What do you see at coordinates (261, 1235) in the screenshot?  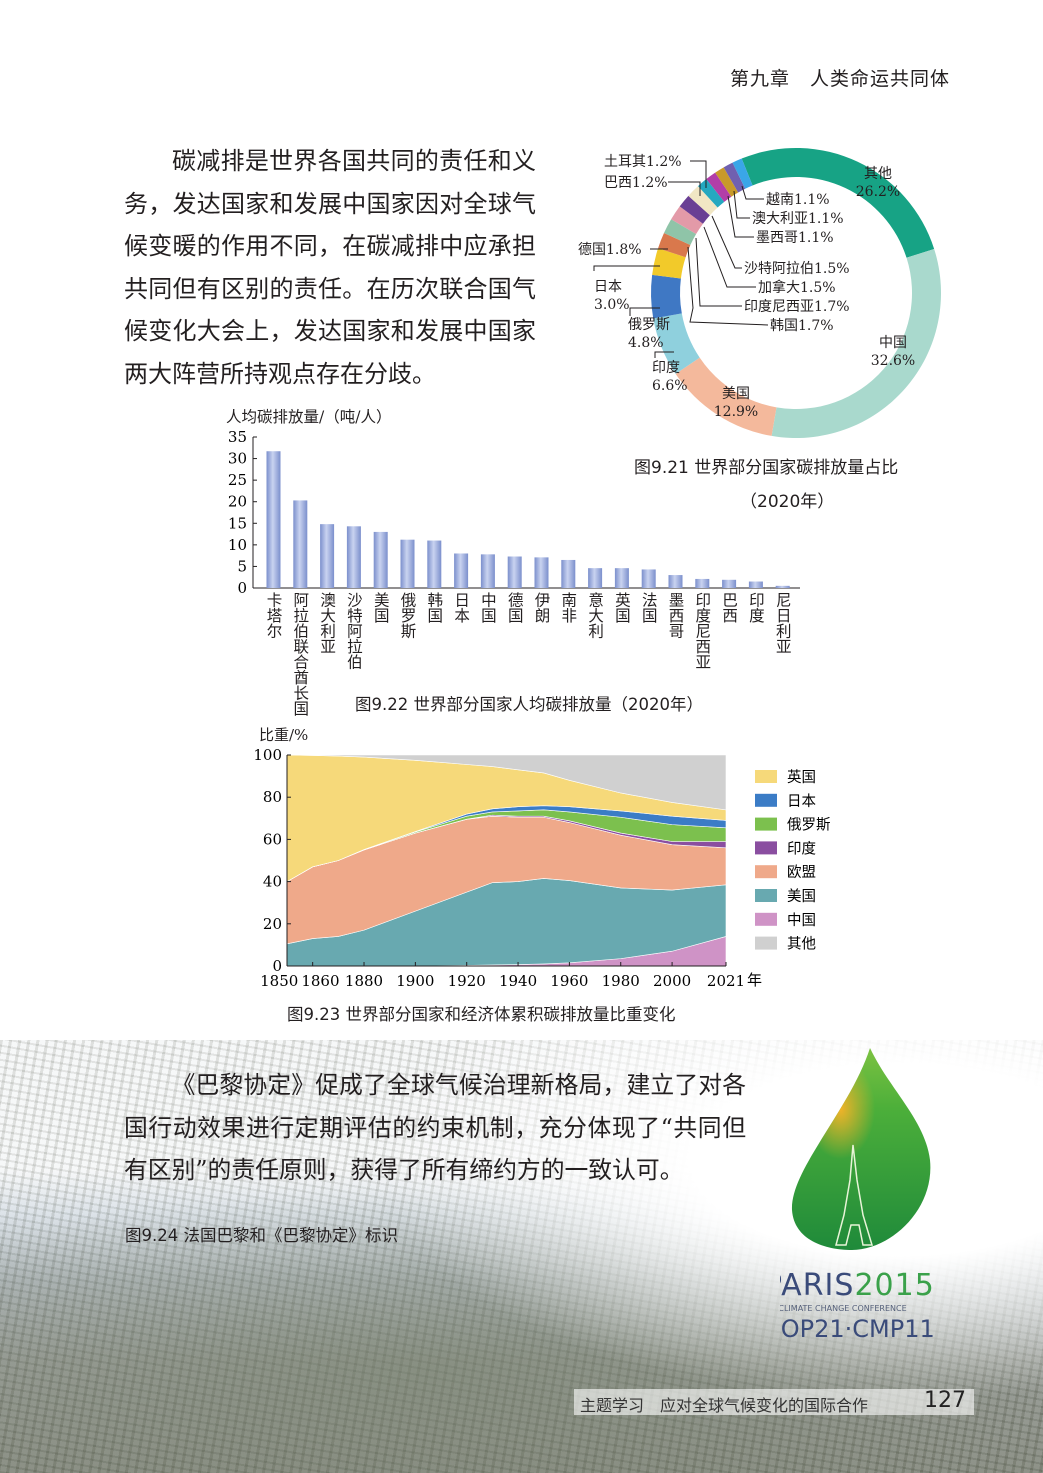 I see `figure-924-caption: 图9.24 法国巴黎和《巴黎协定》标识` at bounding box center [261, 1235].